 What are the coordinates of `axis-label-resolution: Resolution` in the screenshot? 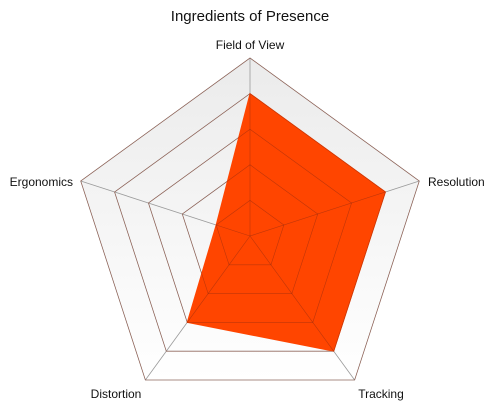 It's located at (456, 182).